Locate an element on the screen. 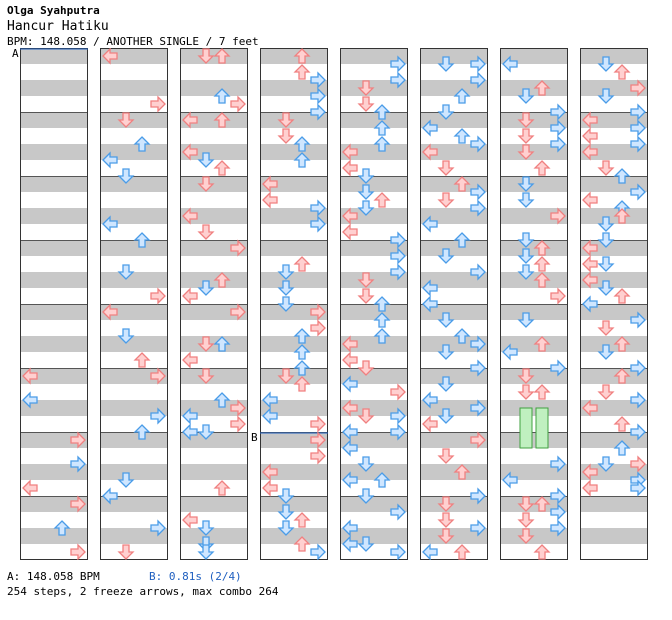  freeze-arrow is located at coordinates (526, 428).